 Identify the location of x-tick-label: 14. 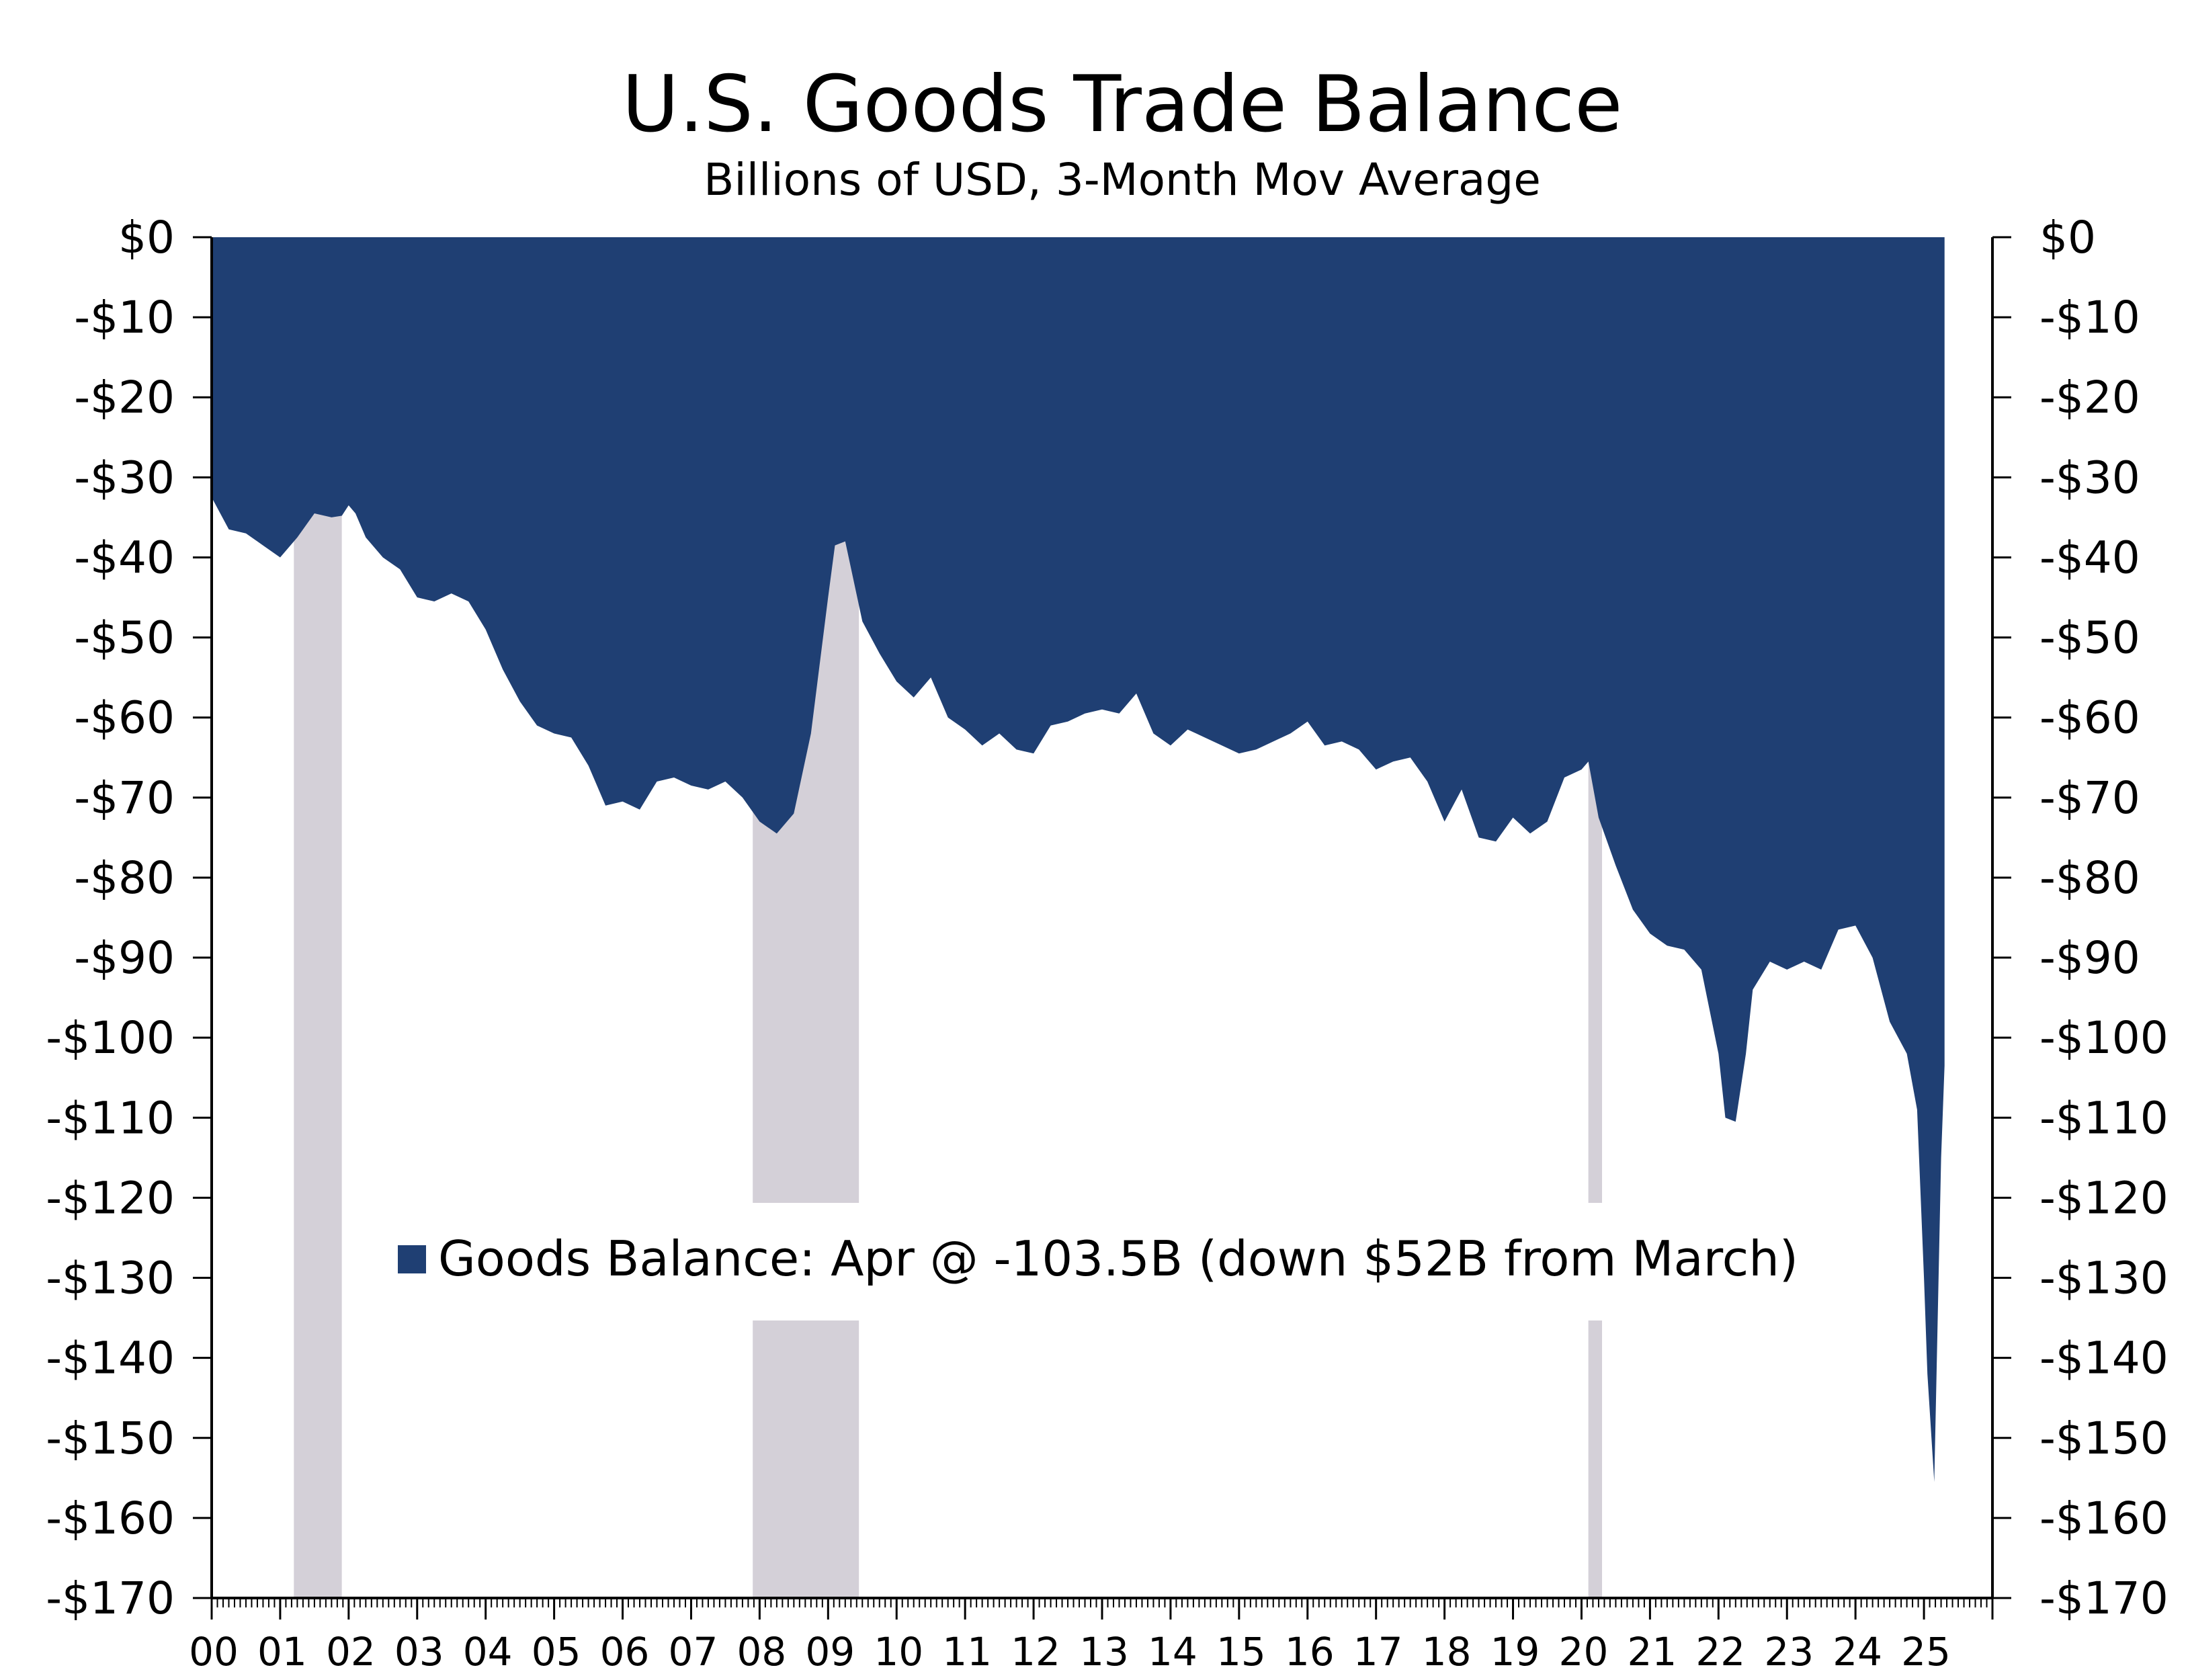
(1172, 1652).